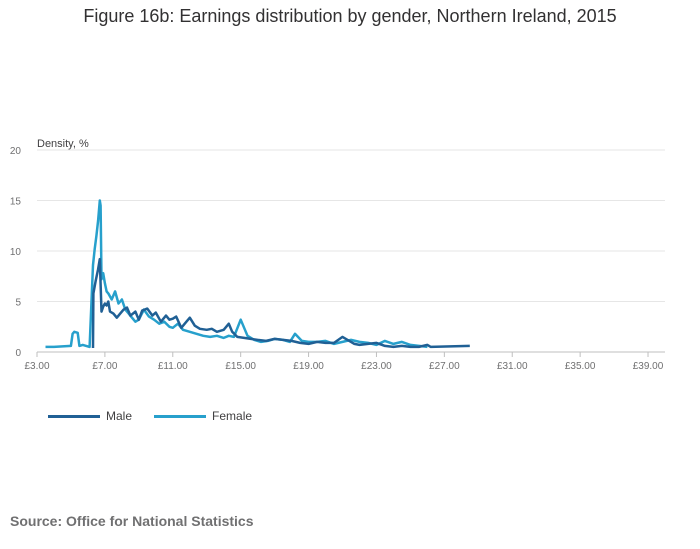 This screenshot has height=549, width=700. I want to click on x-tick-label: £3.00, so click(36, 366).